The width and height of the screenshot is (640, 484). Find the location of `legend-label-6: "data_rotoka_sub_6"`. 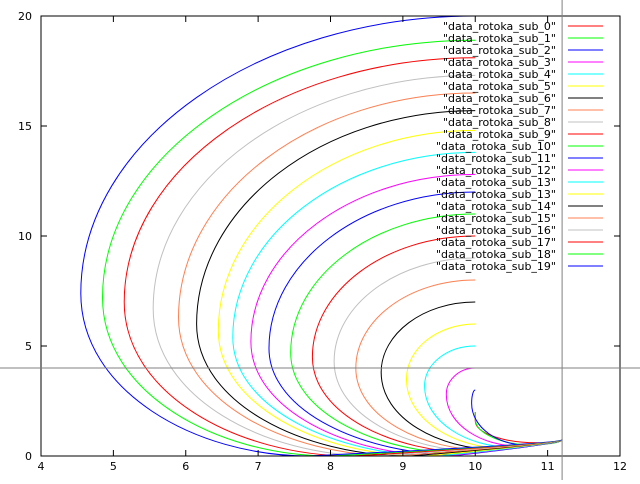

legend-label-6: "data_rotoka_sub_6" is located at coordinates (499, 98).